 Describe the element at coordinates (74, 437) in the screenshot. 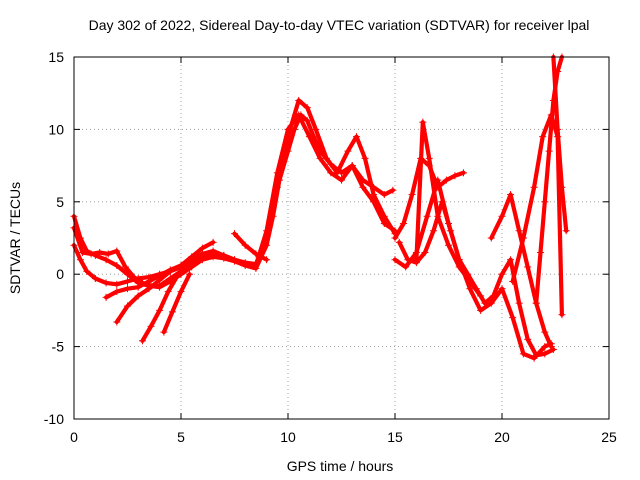

I see `x-tick-label: 0` at that location.